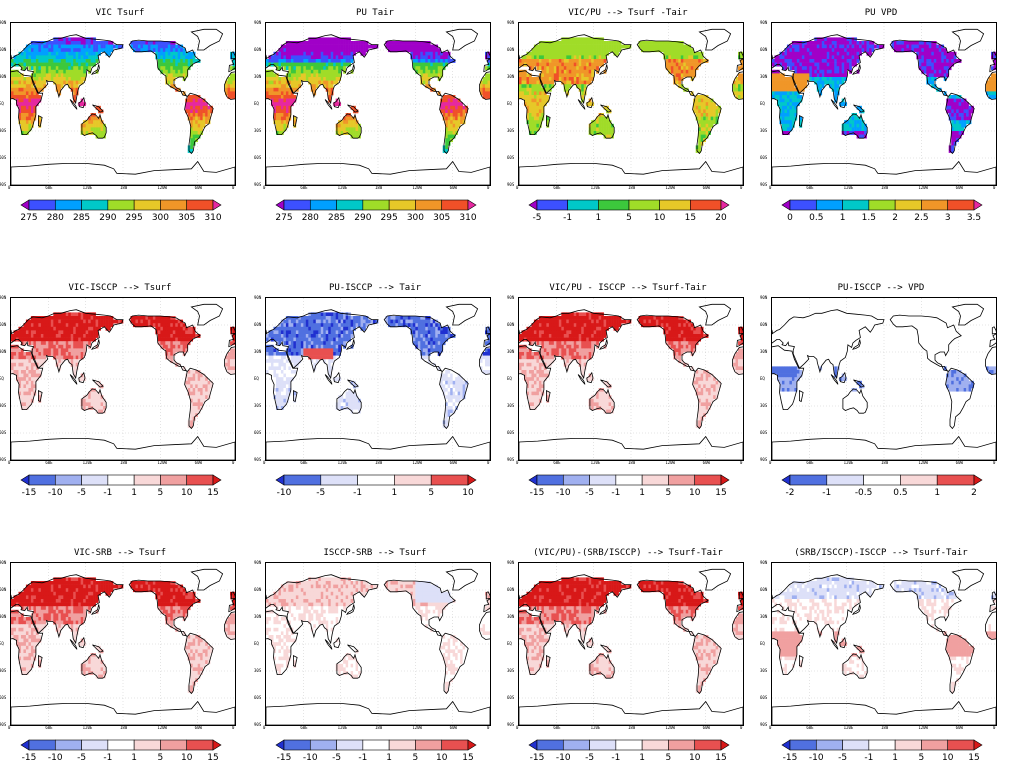 Image resolution: width=1024 pixels, height=776 pixels. What do you see at coordinates (415, 218) in the screenshot?
I see `colorbar-tick-label: 300` at bounding box center [415, 218].